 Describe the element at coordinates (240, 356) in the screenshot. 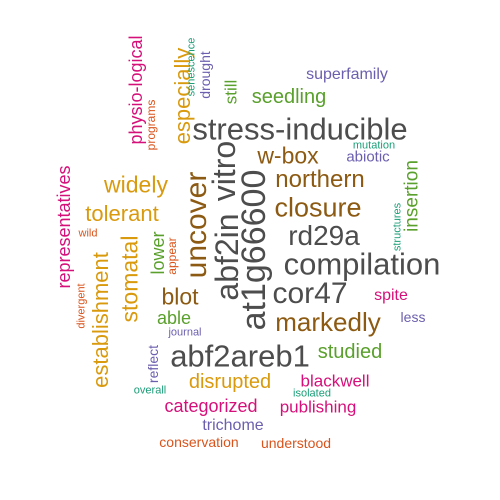

I see `word-abf2areb1: abf2areb1` at that location.